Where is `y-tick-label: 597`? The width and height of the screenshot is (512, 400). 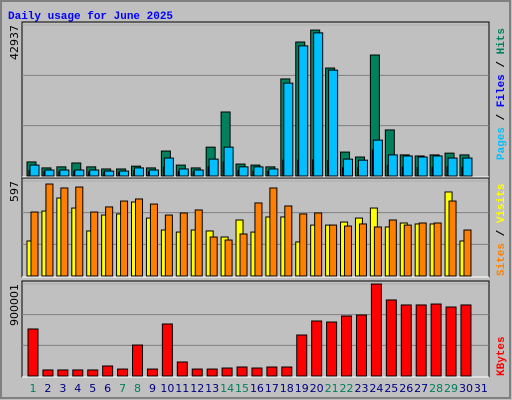 y-tick-label: 597 is located at coordinates (14, 191).